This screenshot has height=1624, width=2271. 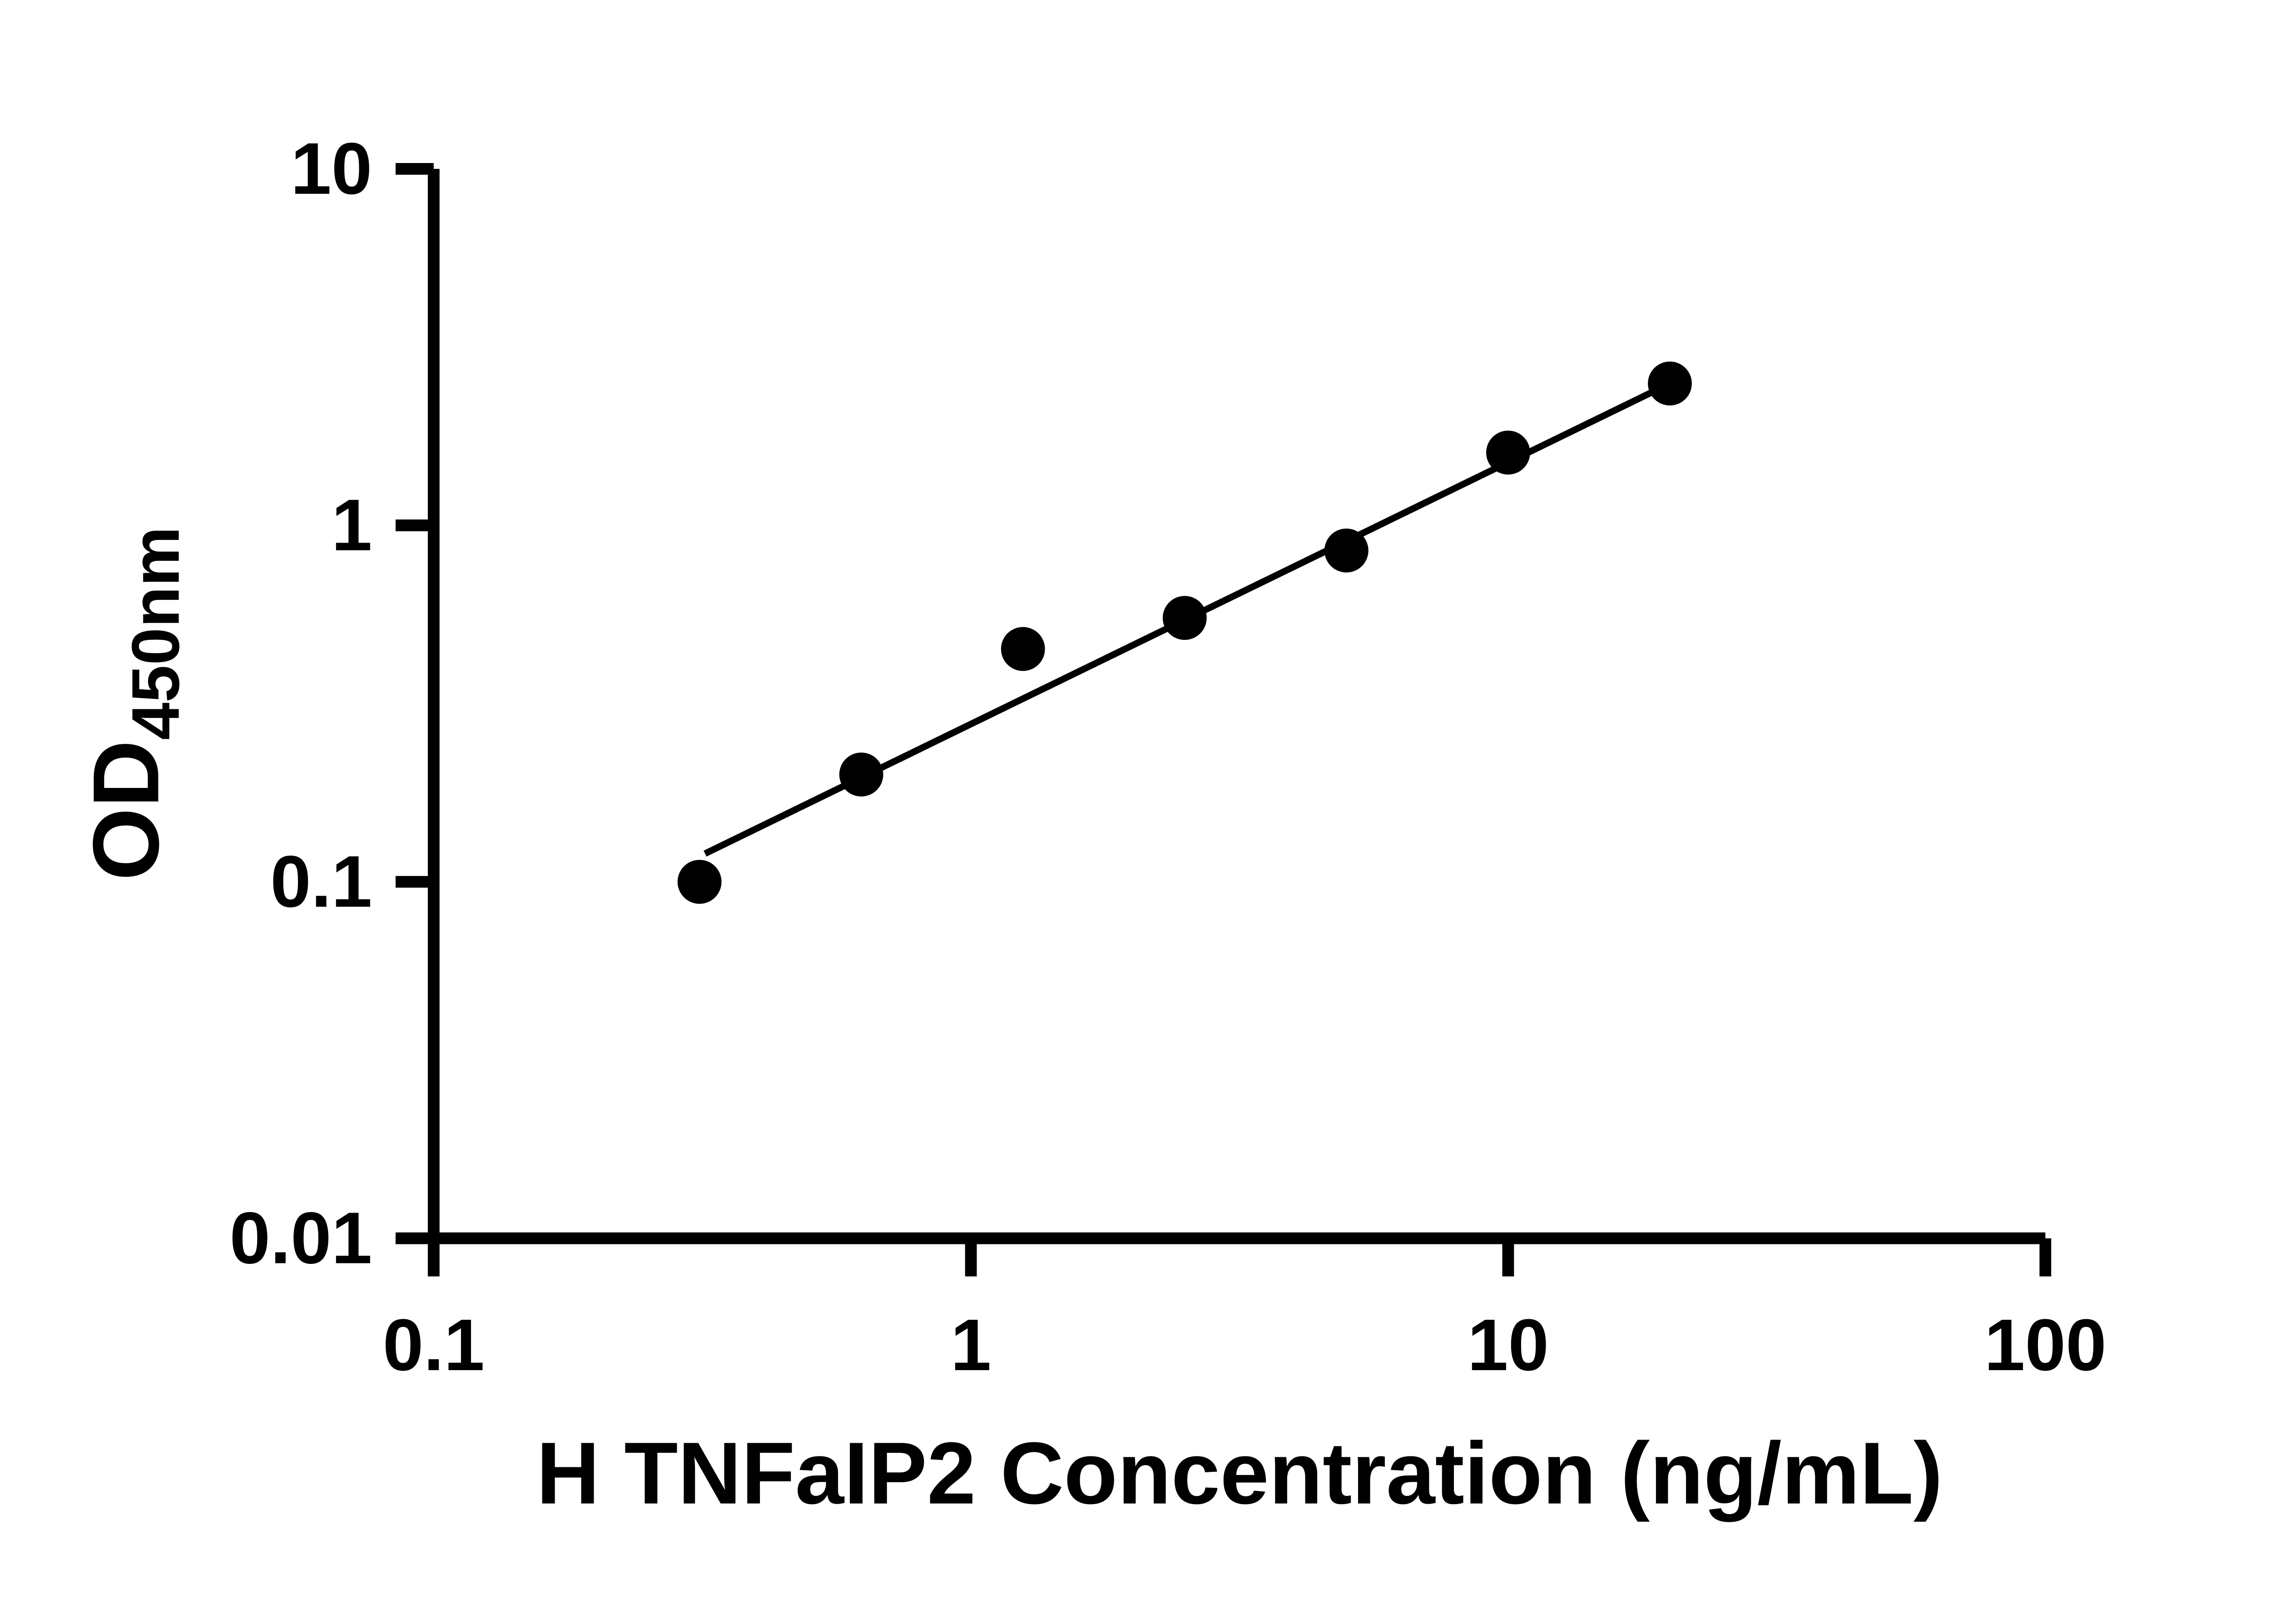 What do you see at coordinates (300, 1238) in the screenshot?
I see `y-tick-label: 0.01` at bounding box center [300, 1238].